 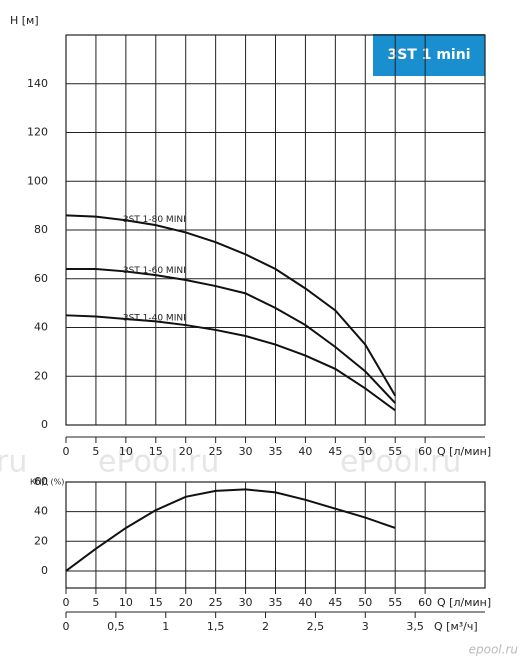 I want to click on x2-tick-label: 2, so click(x=265, y=626).